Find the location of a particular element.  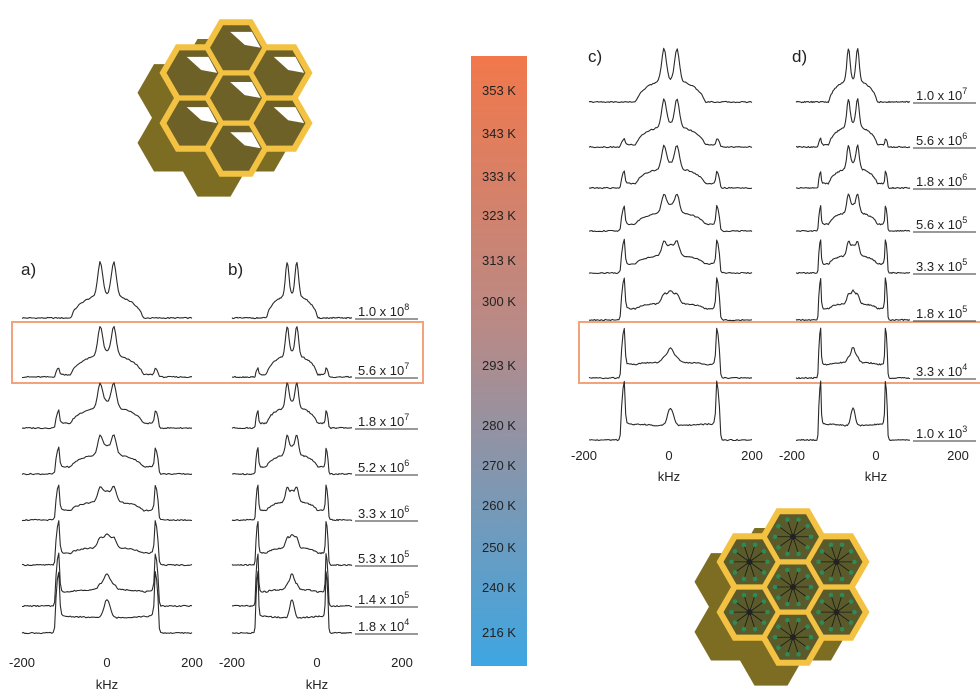

rate-label-b-6: 5.3 x 10⁵ is located at coordinates (383, 557).